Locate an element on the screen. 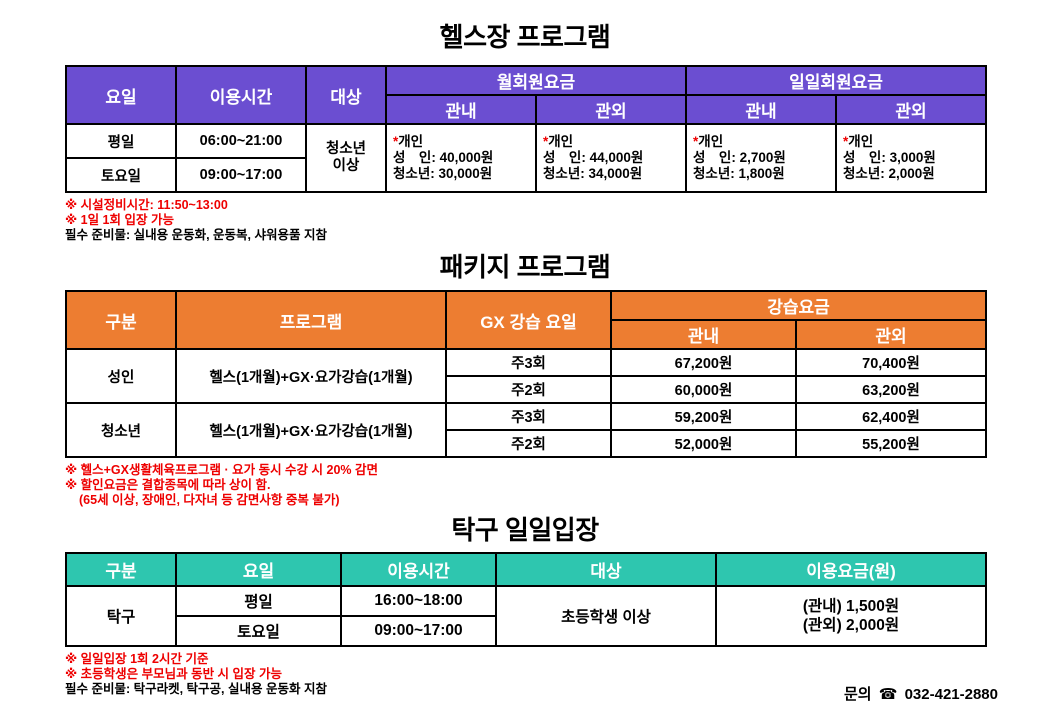 The image size is (1040, 720). fee-youth: 청소년: 30,000원 is located at coordinates (443, 173).